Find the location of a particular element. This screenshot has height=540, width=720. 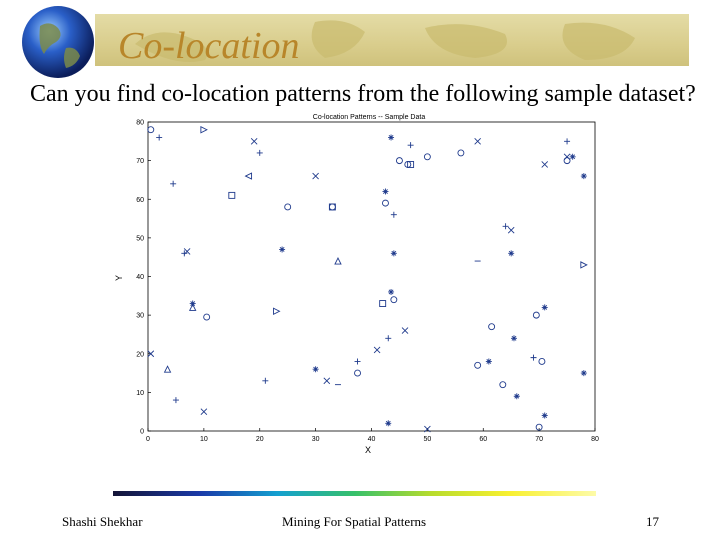

footer-page-number: 17 is located at coordinates (652, 521).